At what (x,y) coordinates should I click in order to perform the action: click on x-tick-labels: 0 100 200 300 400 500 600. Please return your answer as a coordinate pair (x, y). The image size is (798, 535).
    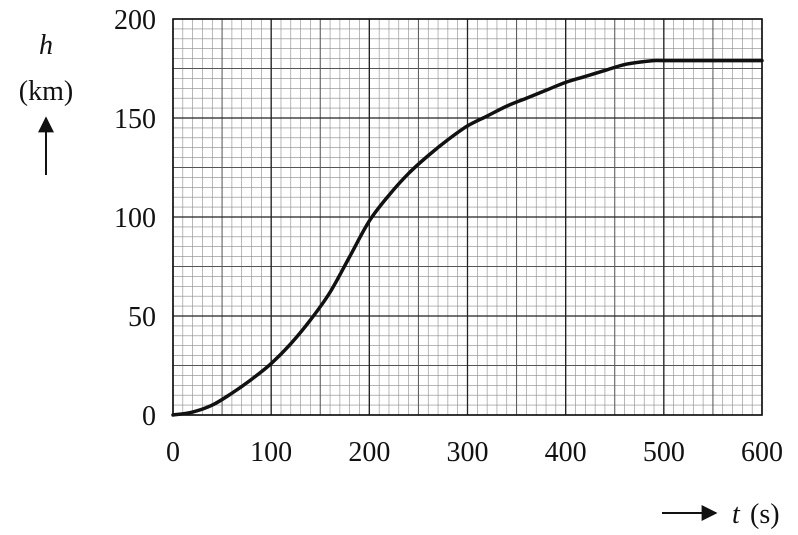
    Looking at the image, I should click on (474, 452).